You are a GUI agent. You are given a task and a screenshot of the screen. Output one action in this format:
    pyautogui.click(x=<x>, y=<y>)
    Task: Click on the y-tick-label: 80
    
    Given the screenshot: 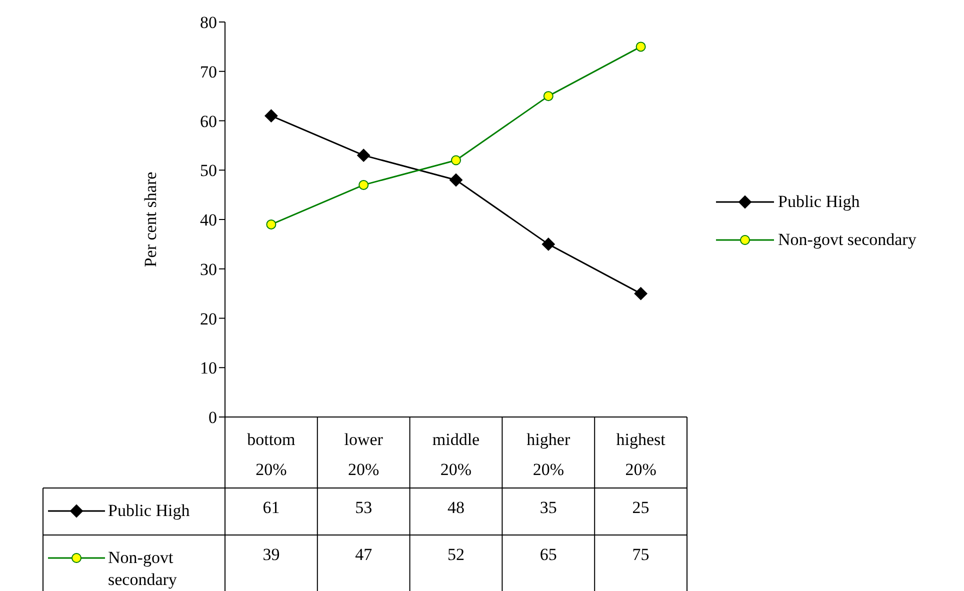 What is the action you would take?
    pyautogui.click(x=208, y=22)
    